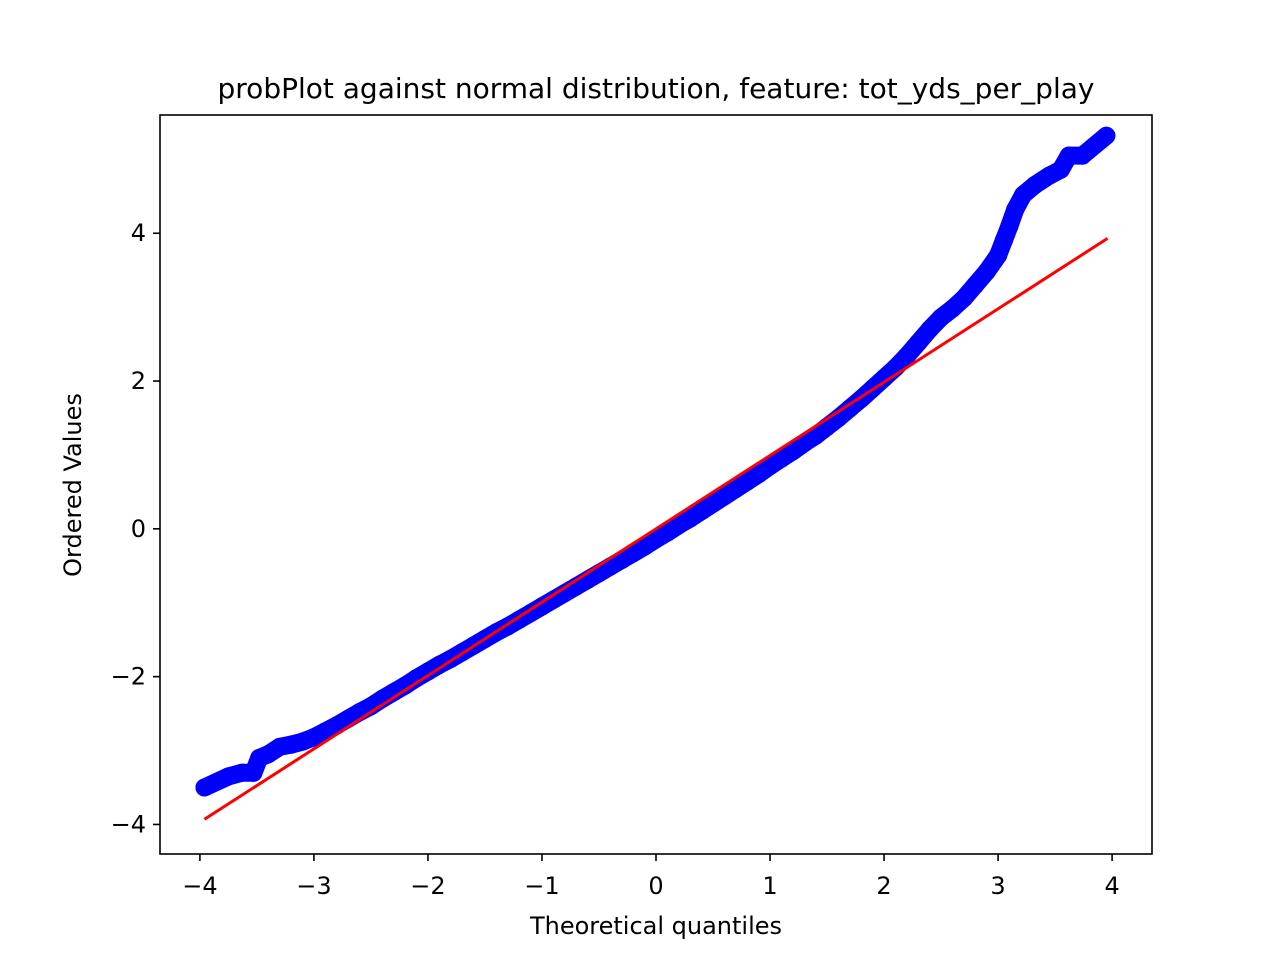  I want to click on y-tick-label: −2, so click(128, 677).